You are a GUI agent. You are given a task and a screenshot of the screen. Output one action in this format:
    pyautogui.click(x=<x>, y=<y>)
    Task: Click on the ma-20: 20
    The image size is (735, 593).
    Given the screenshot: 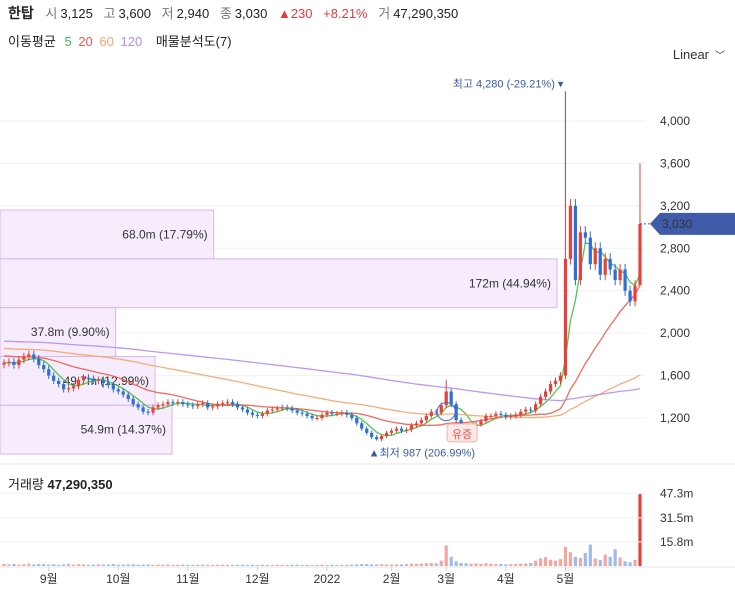 What is the action you would take?
    pyautogui.click(x=85, y=41)
    